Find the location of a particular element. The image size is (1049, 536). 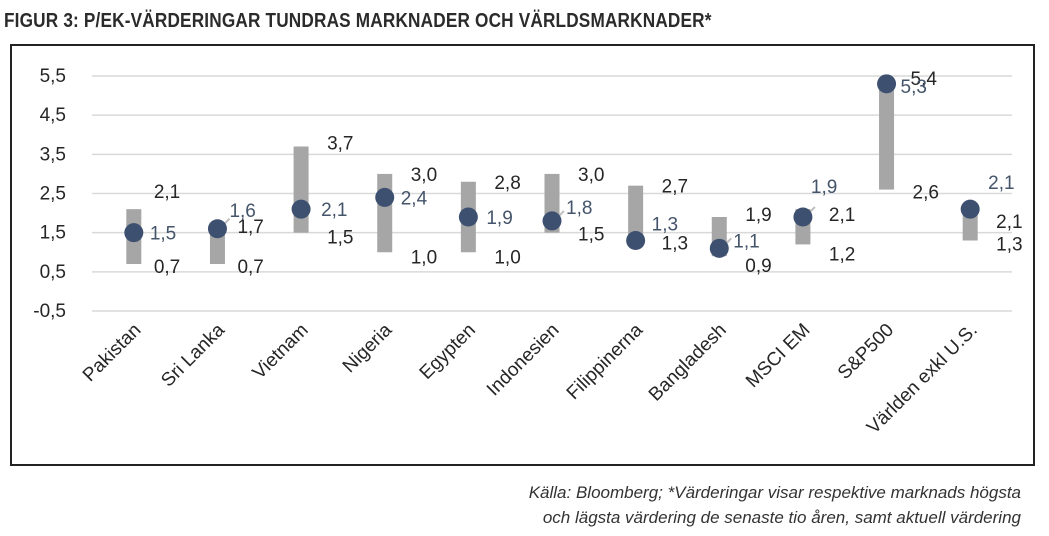

current-value-label: 5,3 is located at coordinates (914, 87).